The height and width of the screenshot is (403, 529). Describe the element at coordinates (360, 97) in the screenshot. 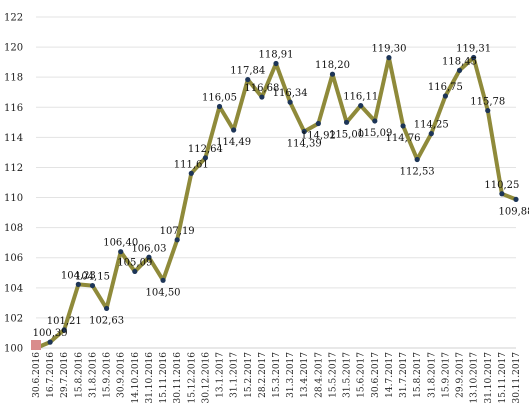

I see `data-label: 116,11` at that location.